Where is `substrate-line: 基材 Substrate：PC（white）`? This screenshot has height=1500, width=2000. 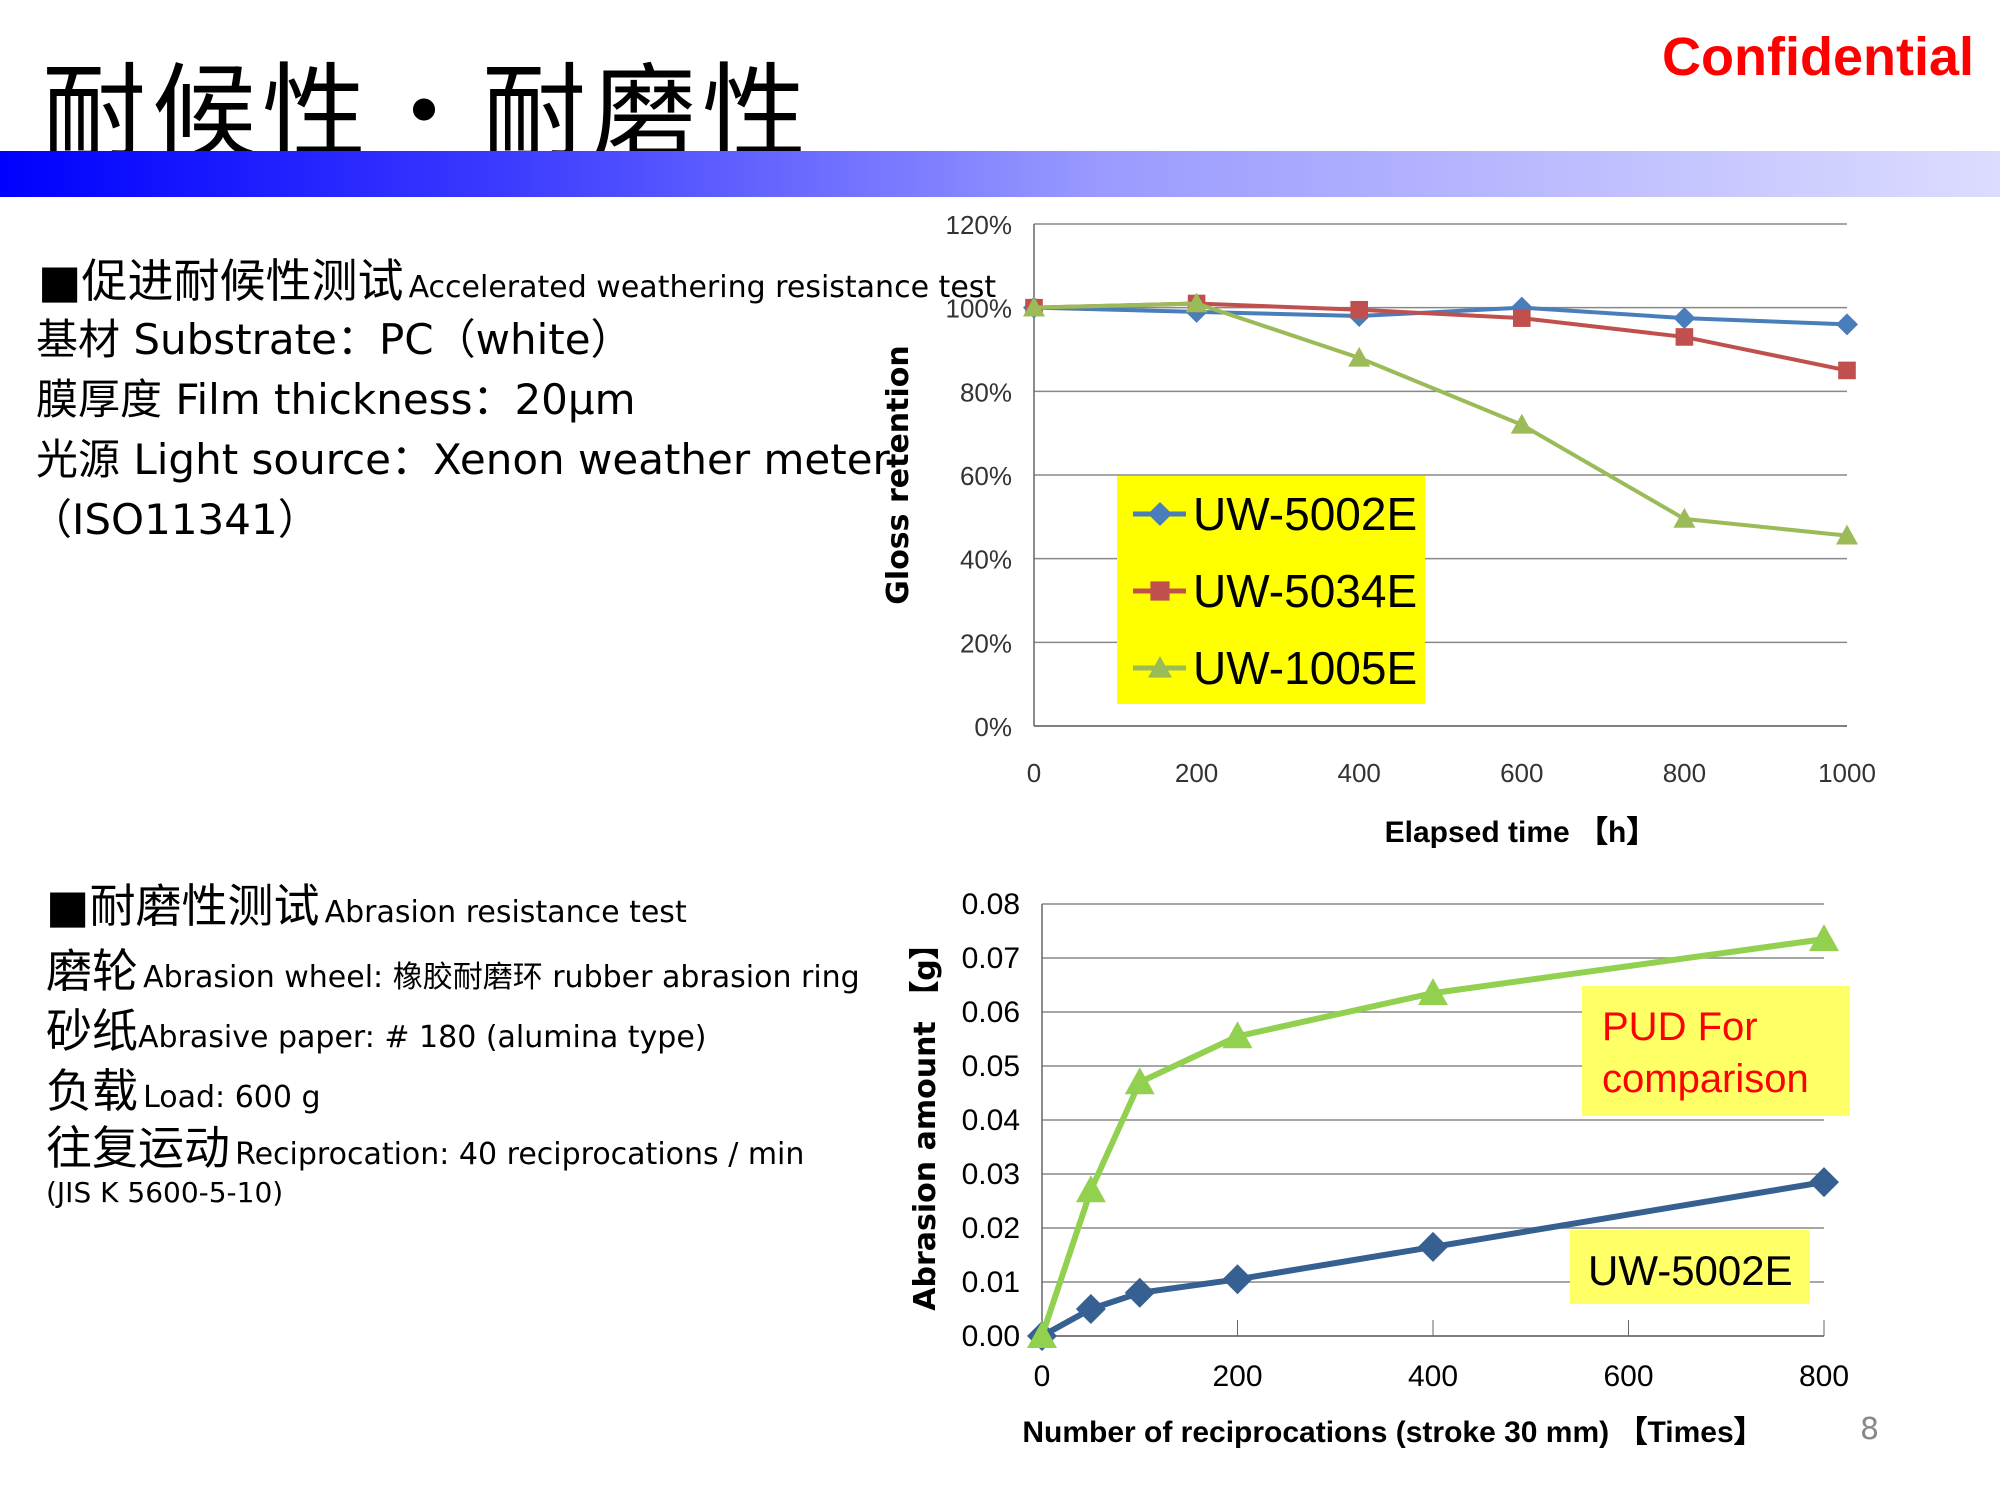
substrate-line: 基材 Substrate：PC（white） is located at coordinates (334, 339).